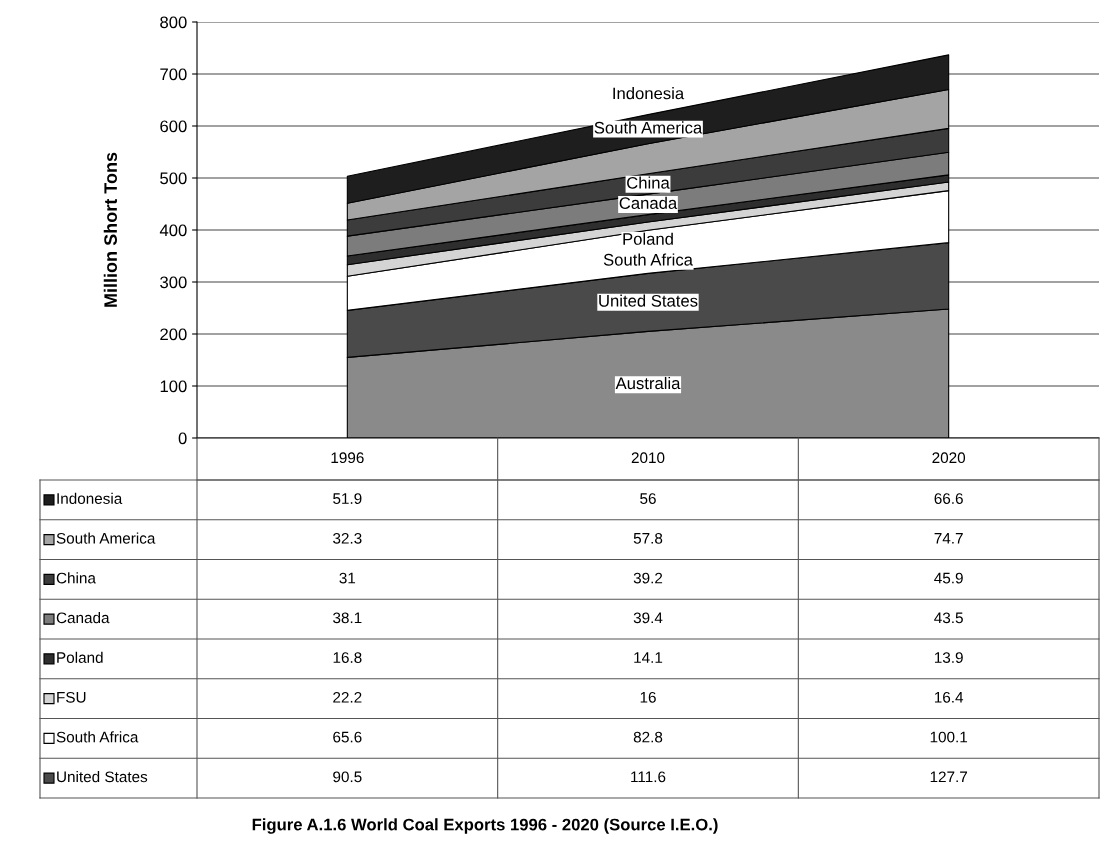  Describe the element at coordinates (173, 334) in the screenshot. I see `y-tick-label: 200` at that location.